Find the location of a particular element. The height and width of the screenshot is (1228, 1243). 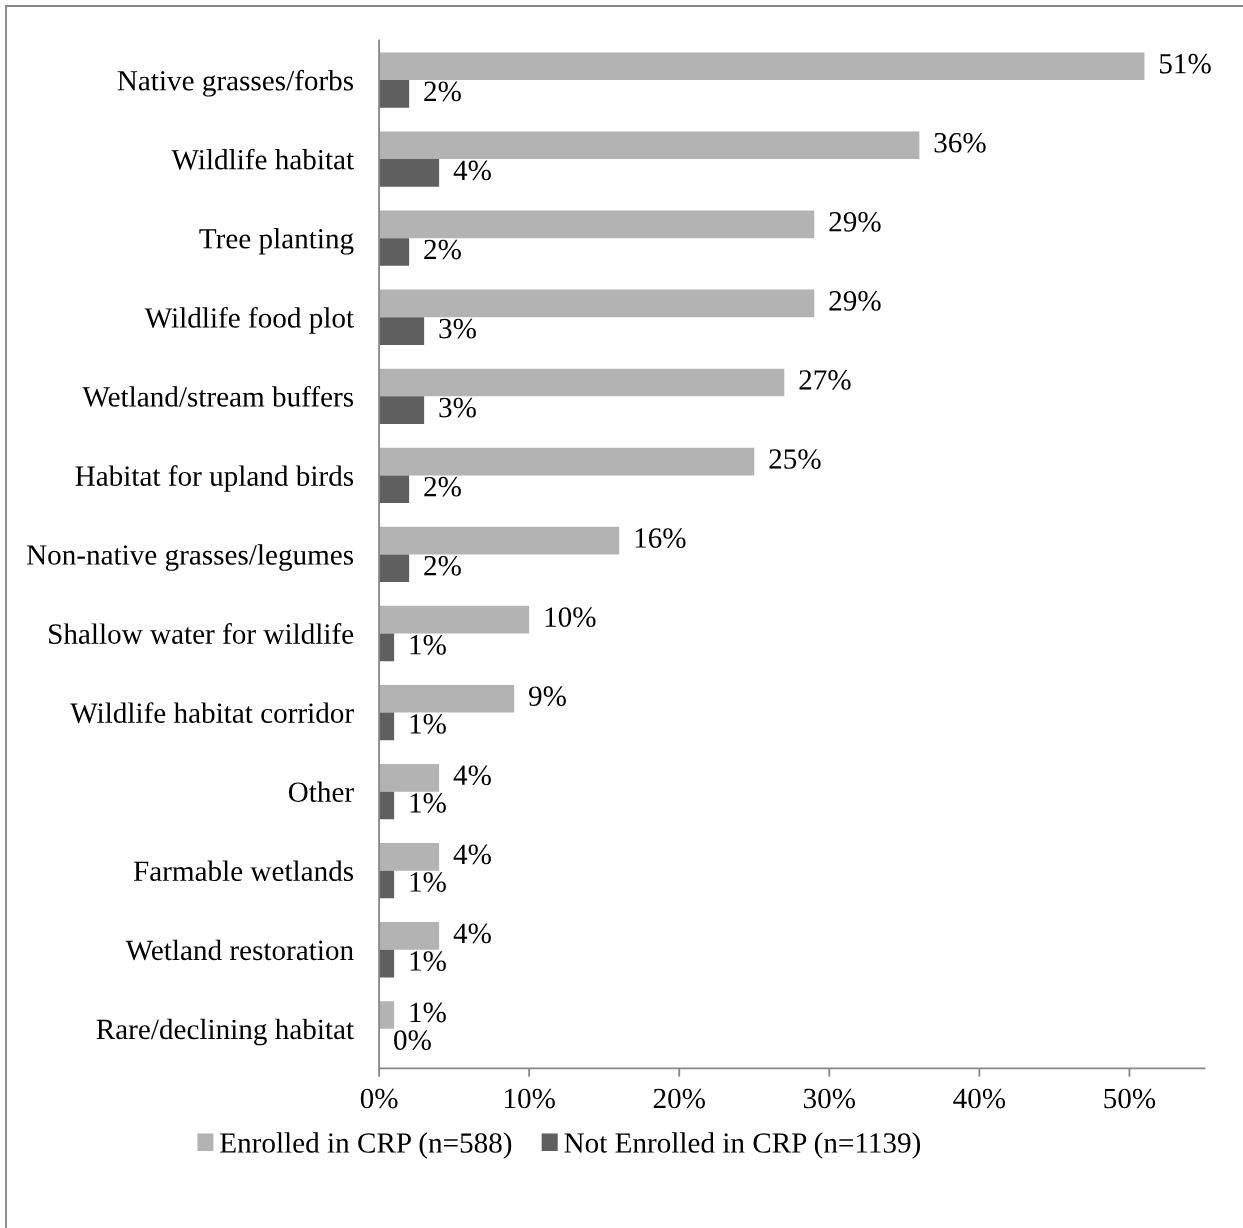

x-tick-label: 10% is located at coordinates (530, 1098).